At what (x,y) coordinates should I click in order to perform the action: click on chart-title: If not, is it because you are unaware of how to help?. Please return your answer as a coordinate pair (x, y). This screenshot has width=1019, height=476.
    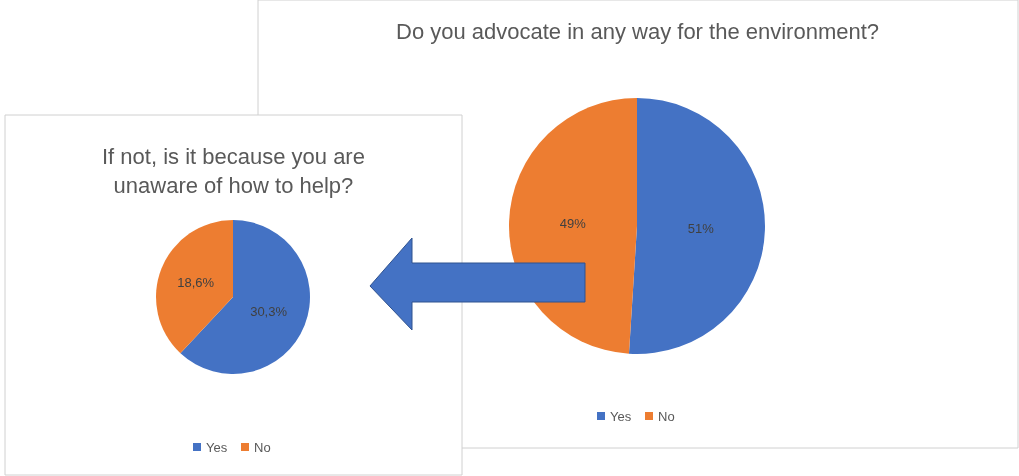
    Looking at the image, I should click on (233, 171).